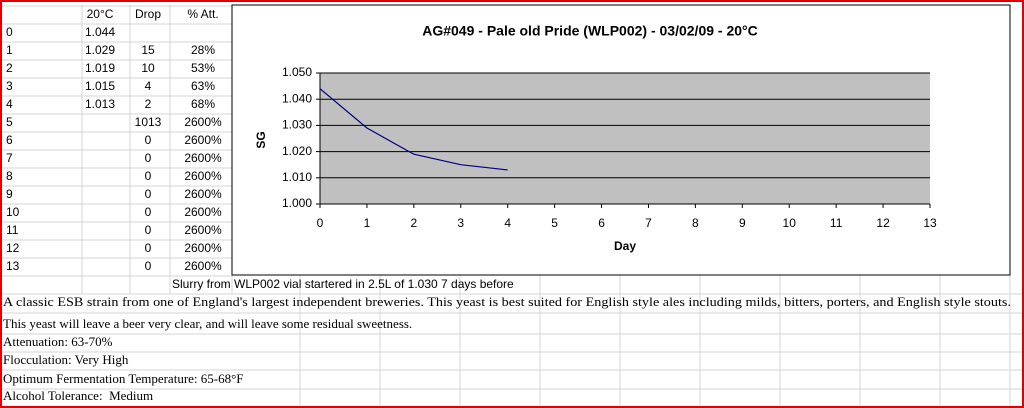 This screenshot has width=1024, height=408. What do you see at coordinates (203, 68) in the screenshot?
I see `table-cell: 53%` at bounding box center [203, 68].